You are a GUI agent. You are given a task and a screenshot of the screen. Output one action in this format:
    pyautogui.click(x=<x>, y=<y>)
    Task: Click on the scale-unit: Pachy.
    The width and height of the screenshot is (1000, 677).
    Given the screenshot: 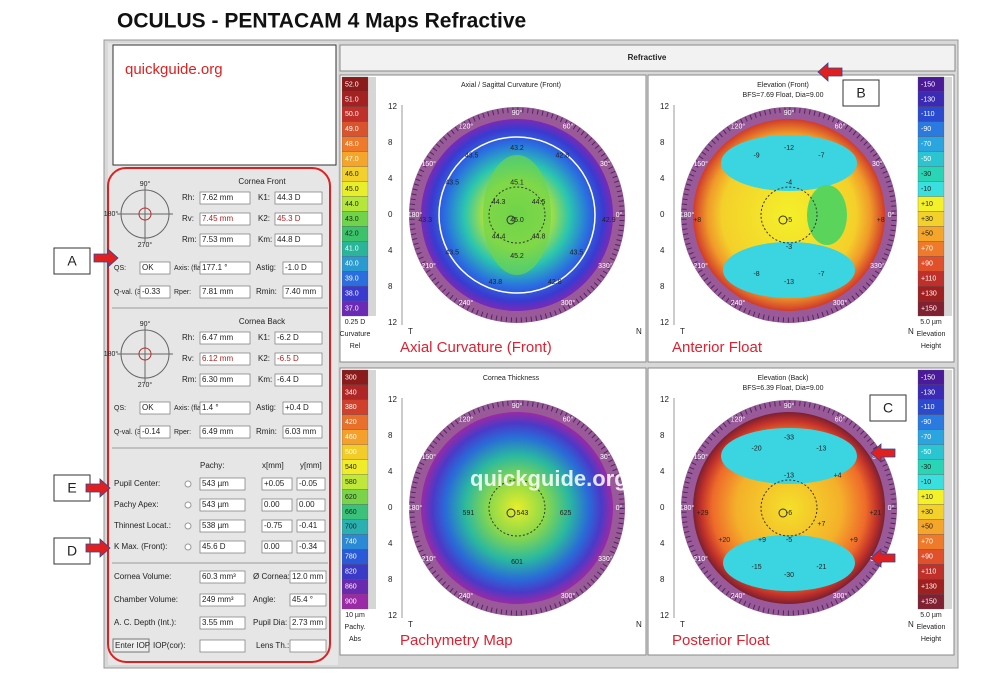 What is the action you would take?
    pyautogui.click(x=355, y=627)
    